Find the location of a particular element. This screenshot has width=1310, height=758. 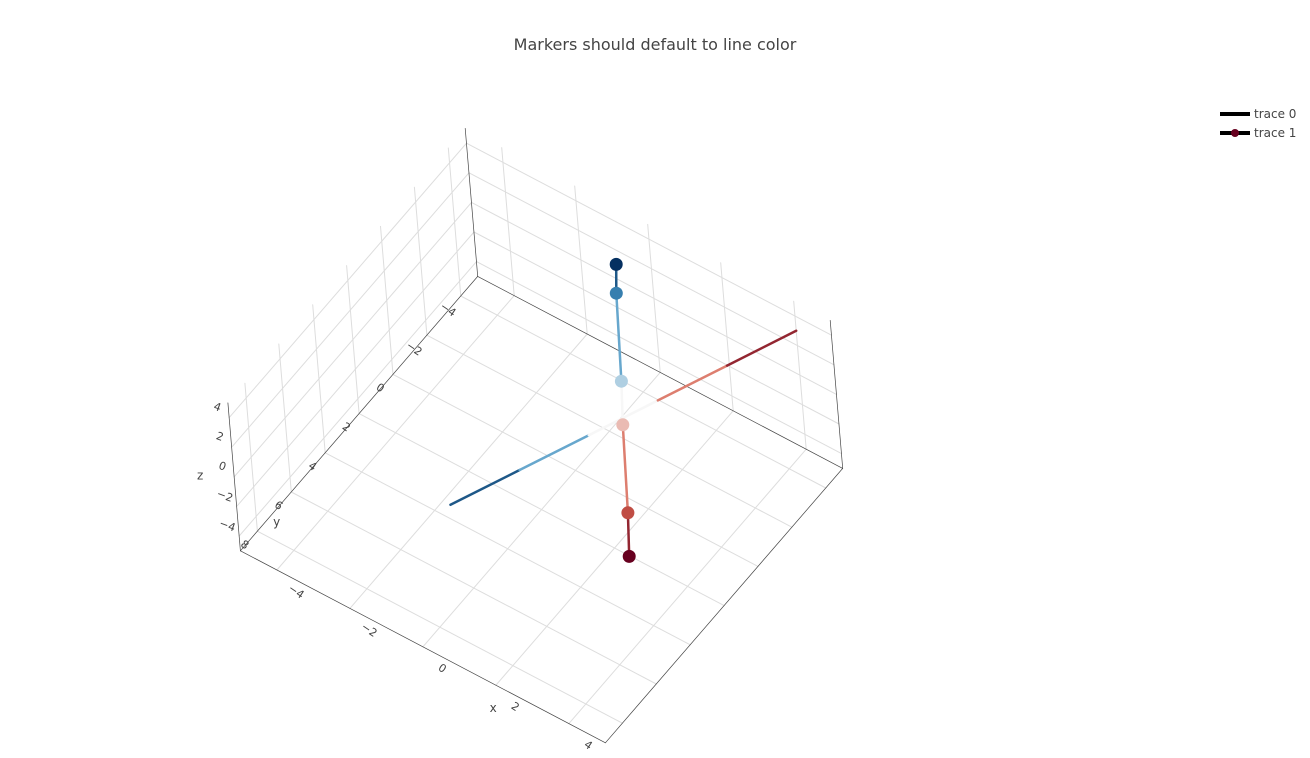

z-tick-label: −4 is located at coordinates (228, 526).